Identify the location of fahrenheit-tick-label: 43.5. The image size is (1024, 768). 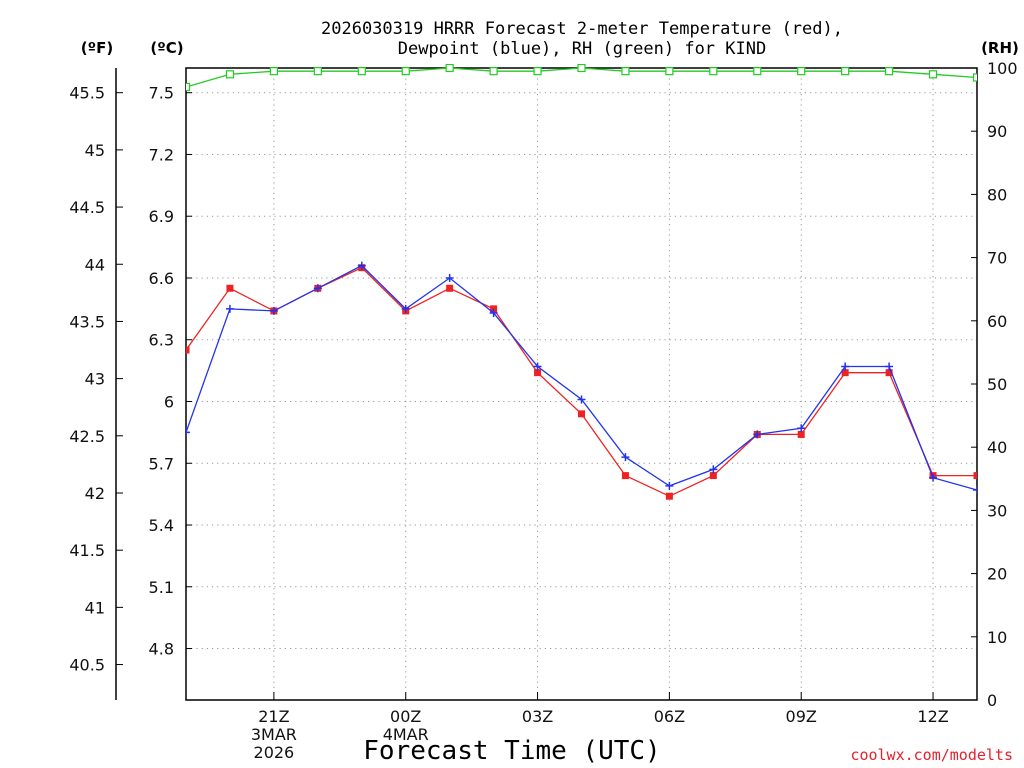
(87, 321).